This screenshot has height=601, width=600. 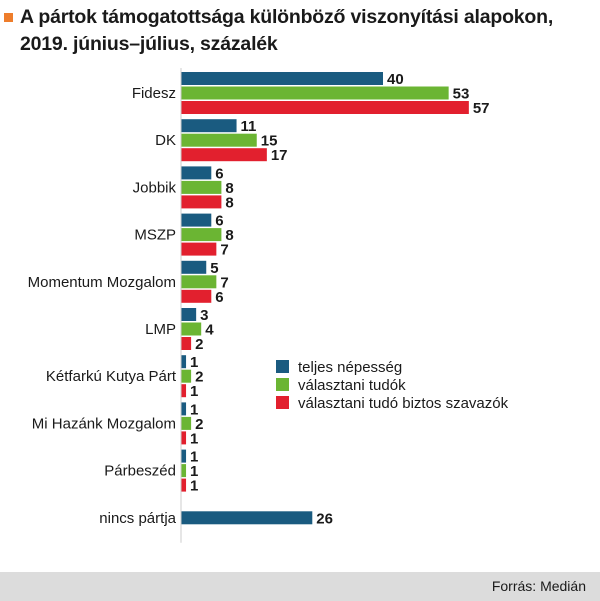 What do you see at coordinates (350, 367) in the screenshot?
I see `legend-label-teljes-nepesseg: teljes népesség` at bounding box center [350, 367].